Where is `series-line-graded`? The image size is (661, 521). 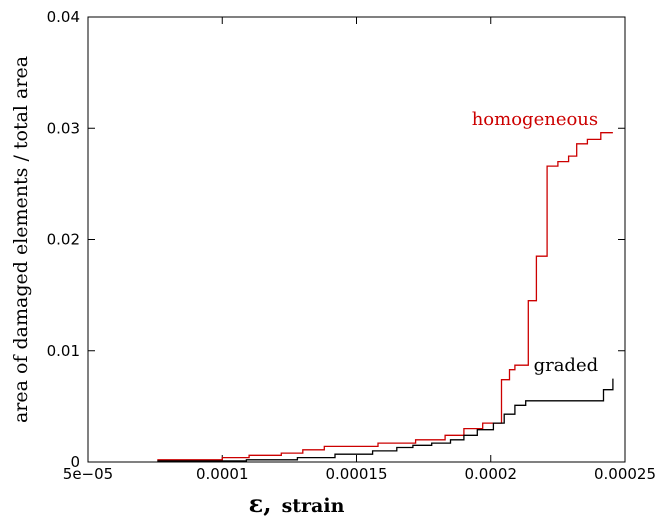
series-line-graded is located at coordinates (385, 420).